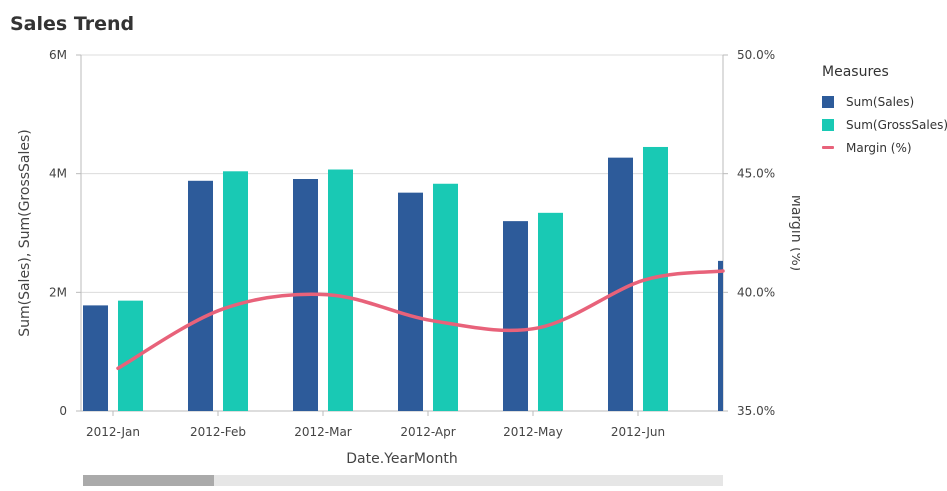 This screenshot has height=491, width=947. I want to click on y-tick-label: 2M, so click(58, 292).